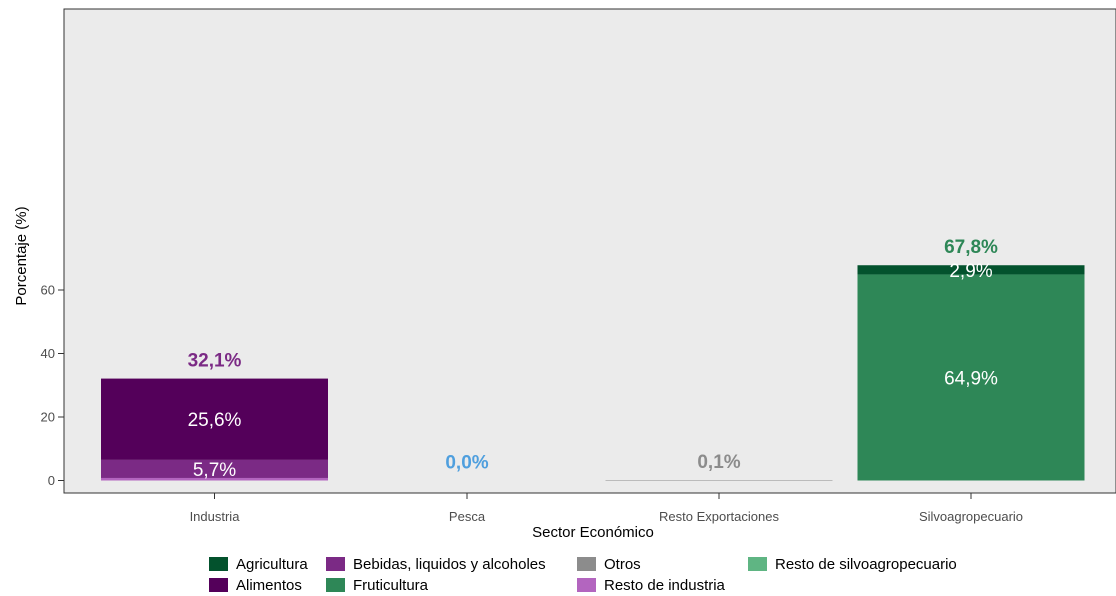 This screenshot has height=596, width=1116. What do you see at coordinates (391, 585) in the screenshot?
I see `legend-label: Fruticultura` at bounding box center [391, 585].